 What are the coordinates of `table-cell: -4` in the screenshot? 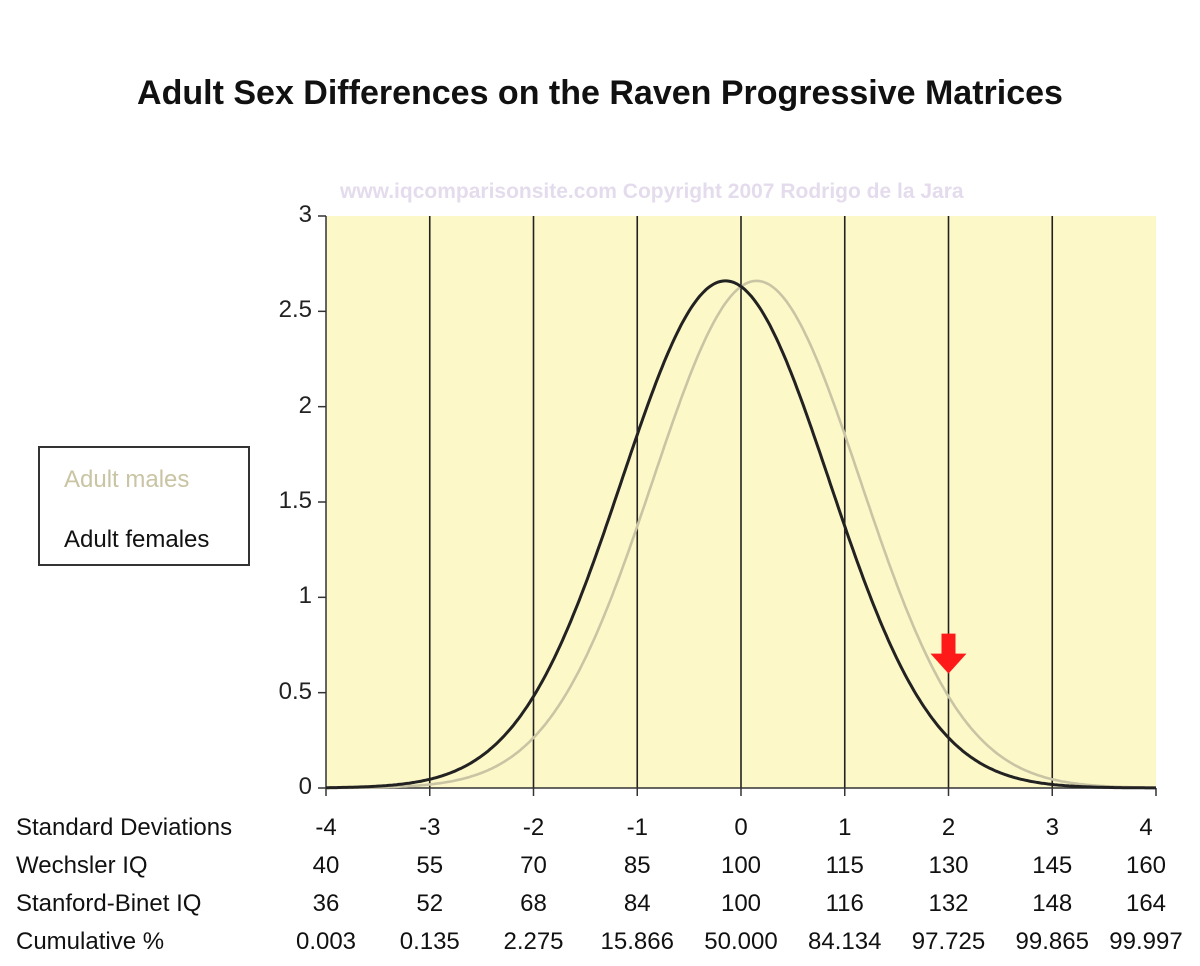 It's located at (326, 827).